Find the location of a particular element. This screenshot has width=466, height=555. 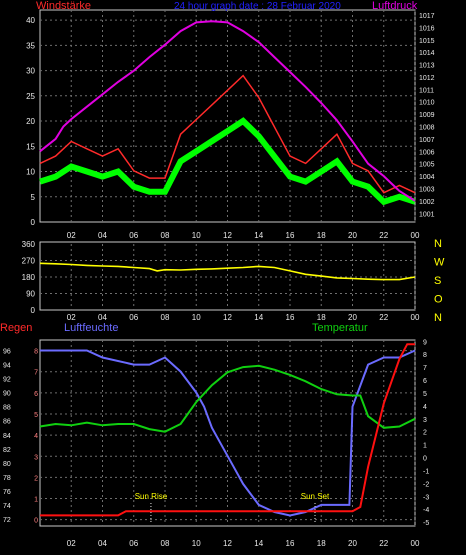

temperature-tick-label: 0 is located at coordinates (425, 459).